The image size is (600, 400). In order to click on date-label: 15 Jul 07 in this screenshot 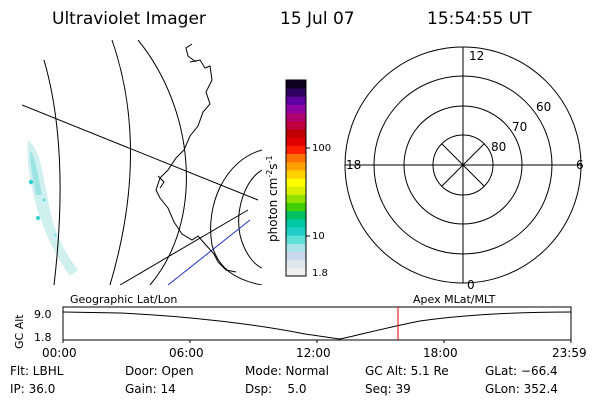, I will do `click(317, 19)`.